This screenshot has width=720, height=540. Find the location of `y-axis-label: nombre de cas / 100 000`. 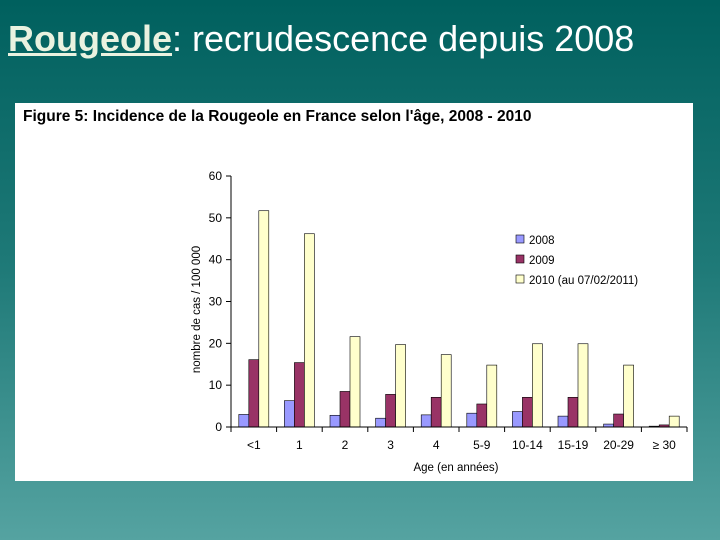

y-axis-label: nombre de cas / 100 000 is located at coordinates (197, 309).